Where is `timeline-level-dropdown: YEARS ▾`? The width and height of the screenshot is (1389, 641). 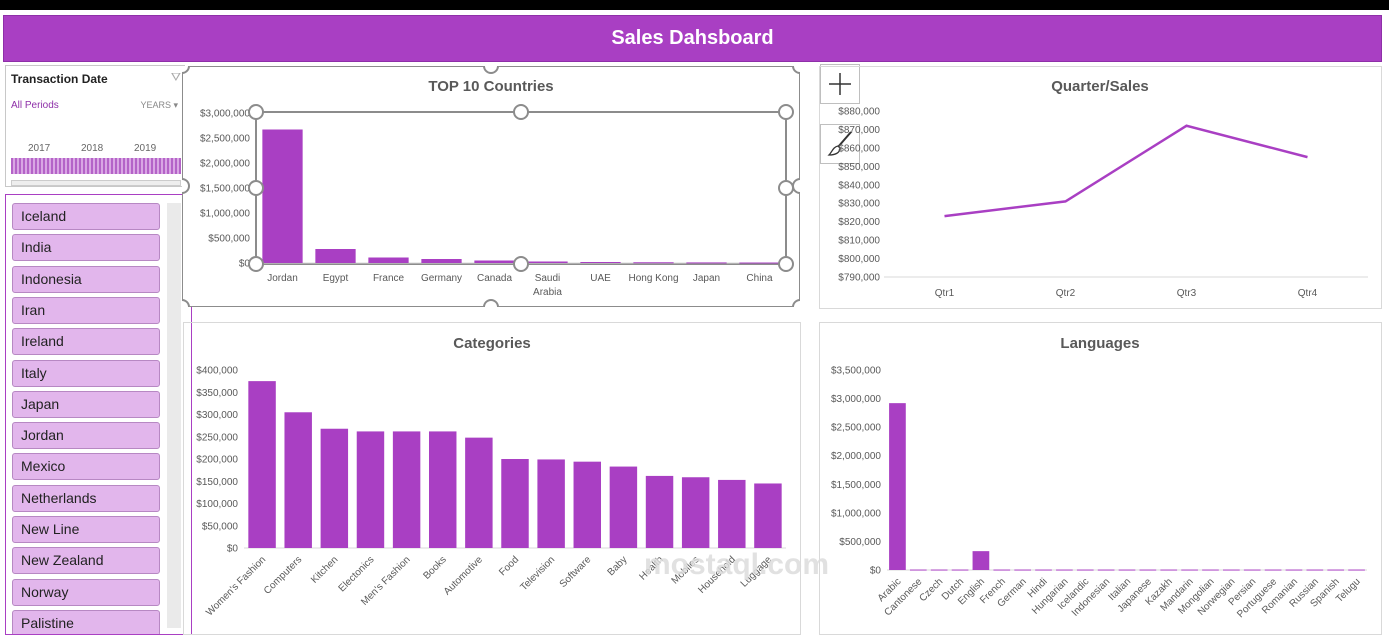
timeline-level-dropdown: YEARS ▾ is located at coordinates (159, 105).